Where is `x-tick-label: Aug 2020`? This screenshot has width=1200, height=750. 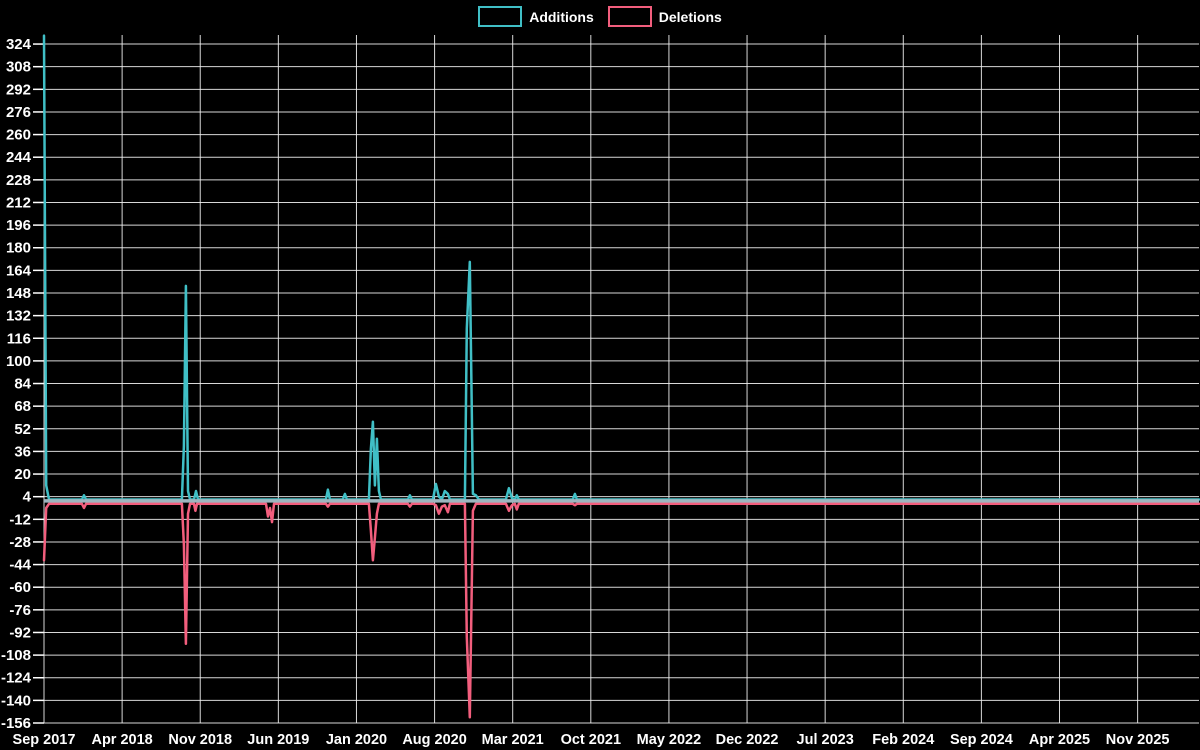
x-tick-label: Aug 2020 is located at coordinates (434, 740).